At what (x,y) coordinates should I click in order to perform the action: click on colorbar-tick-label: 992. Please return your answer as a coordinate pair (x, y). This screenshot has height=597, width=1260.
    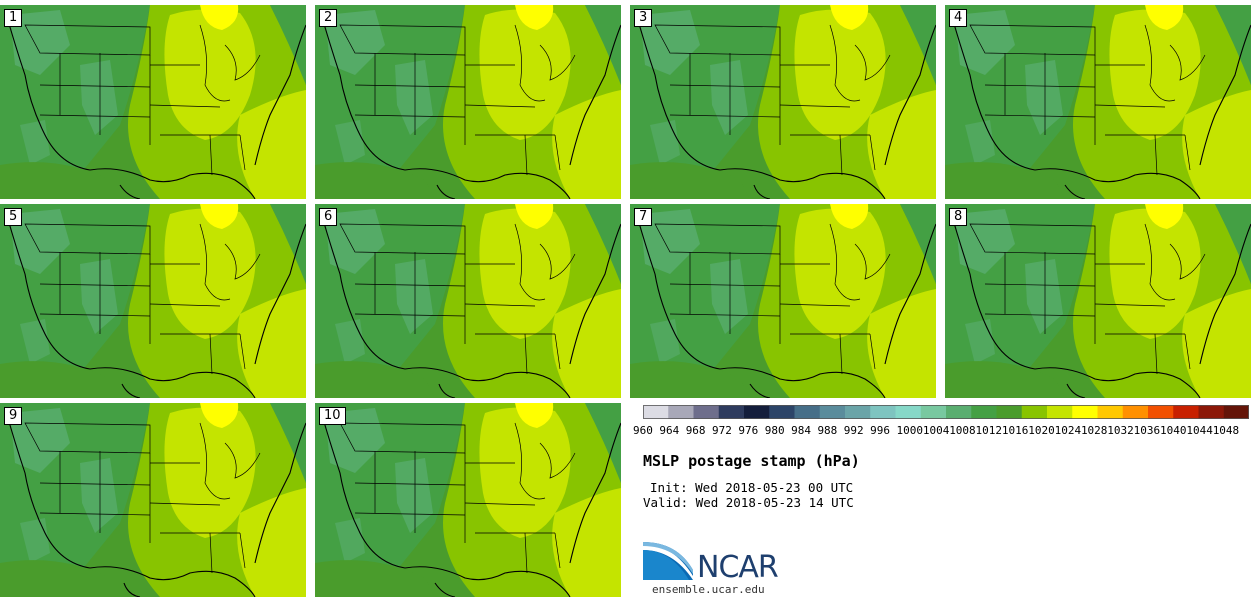
    Looking at the image, I should click on (853, 430).